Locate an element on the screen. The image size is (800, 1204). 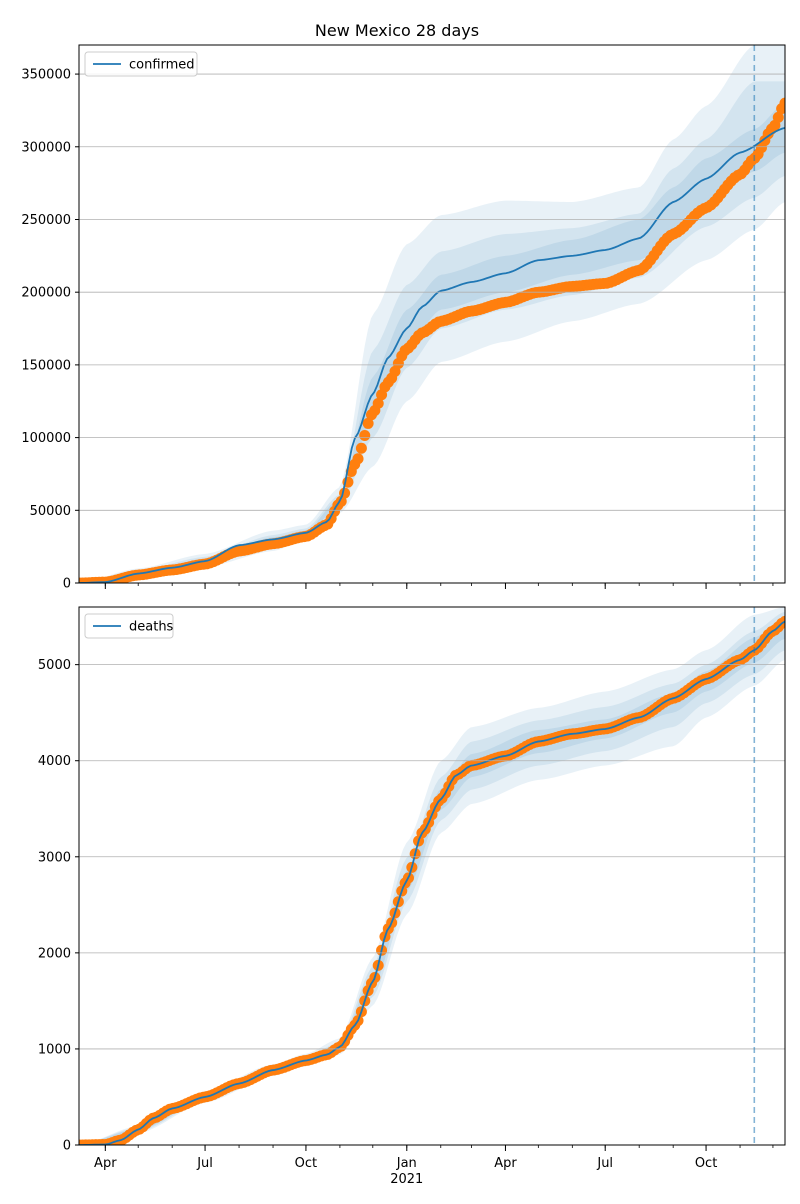
ytick-label-confirmed-0: 0 is located at coordinates (67, 584).